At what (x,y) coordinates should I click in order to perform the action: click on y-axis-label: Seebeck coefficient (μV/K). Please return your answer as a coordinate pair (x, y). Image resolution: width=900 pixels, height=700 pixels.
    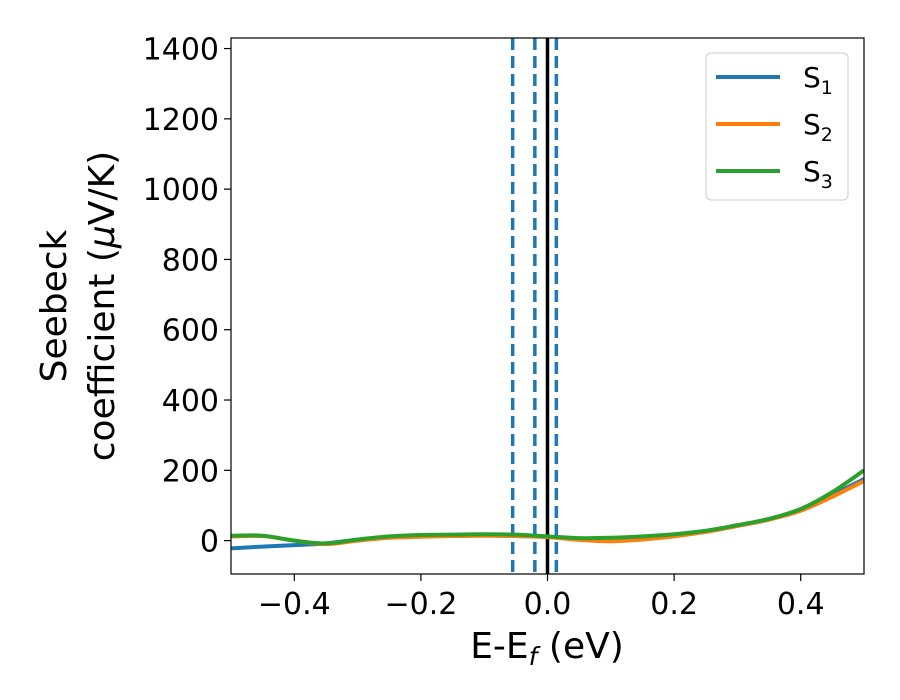
    Looking at the image, I should click on (78, 306).